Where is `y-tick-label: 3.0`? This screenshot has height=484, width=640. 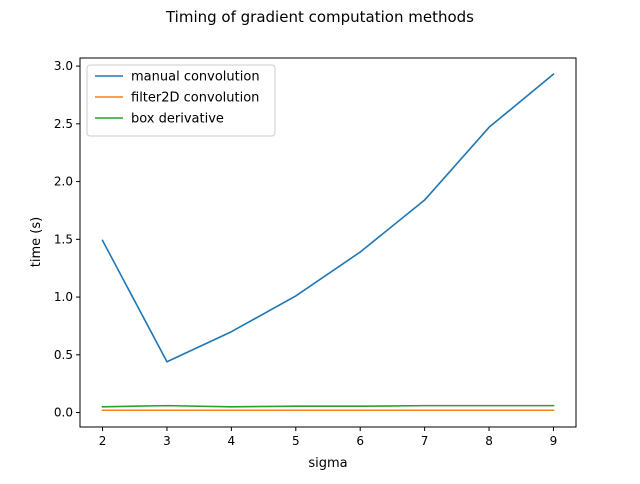 y-tick-label: 3.0 is located at coordinates (63, 66).